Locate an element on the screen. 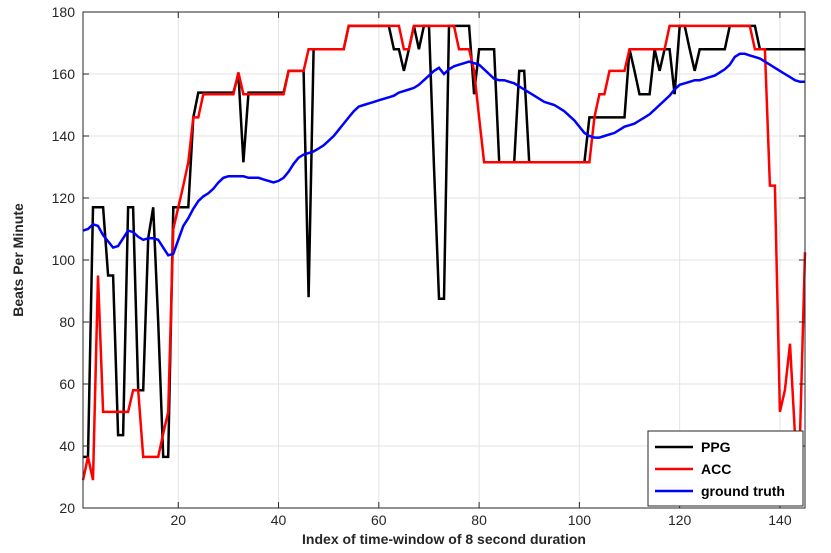  x-tick-label: 120 is located at coordinates (680, 520).